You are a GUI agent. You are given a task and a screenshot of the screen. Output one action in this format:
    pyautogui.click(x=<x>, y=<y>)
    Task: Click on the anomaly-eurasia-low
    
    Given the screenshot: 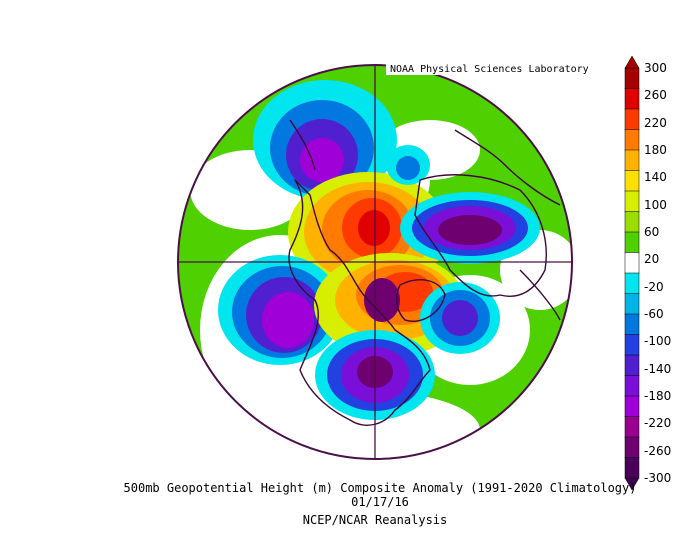 What is the action you would take?
    pyautogui.click(x=470, y=228)
    